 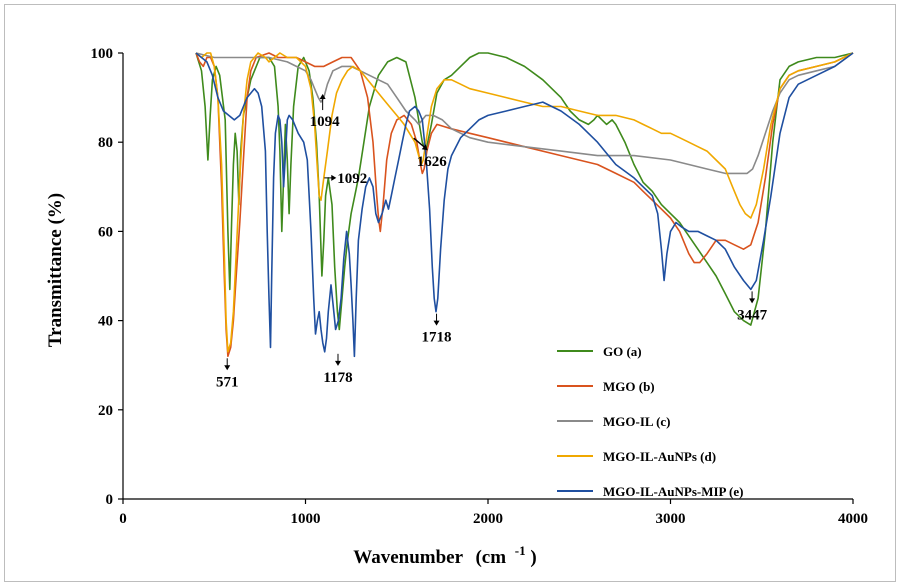 What do you see at coordinates (105, 411) in the screenshot?
I see `y-tick-label: 20` at bounding box center [105, 411].